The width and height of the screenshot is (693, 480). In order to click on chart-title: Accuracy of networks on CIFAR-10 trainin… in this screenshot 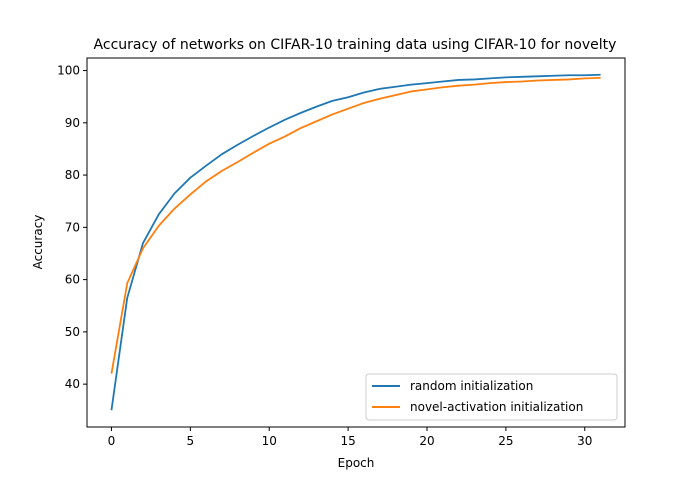, I will do `click(355, 45)`.